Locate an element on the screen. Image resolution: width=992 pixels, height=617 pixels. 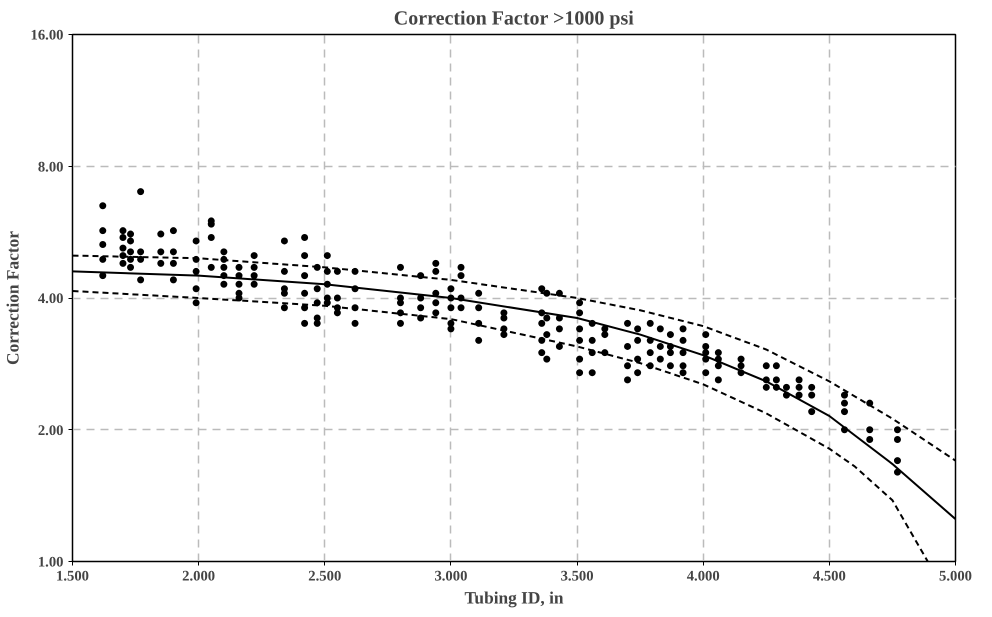
y-axis-title: Correction Factor is located at coordinates (13, 297).